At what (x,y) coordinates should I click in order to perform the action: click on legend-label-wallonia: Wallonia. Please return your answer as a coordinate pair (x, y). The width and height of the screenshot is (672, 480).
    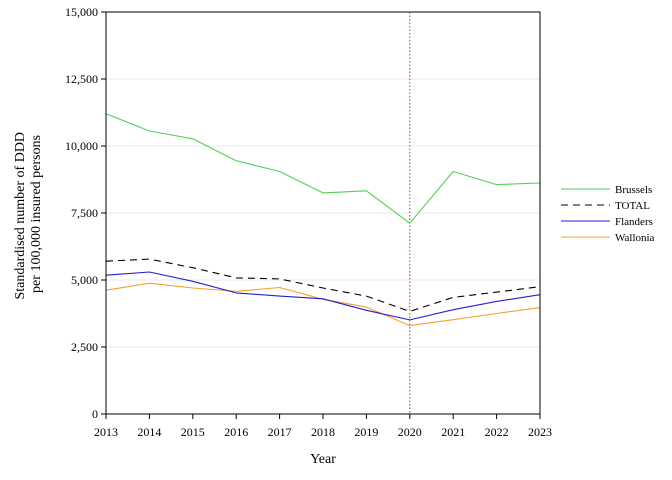
    Looking at the image, I should click on (635, 238).